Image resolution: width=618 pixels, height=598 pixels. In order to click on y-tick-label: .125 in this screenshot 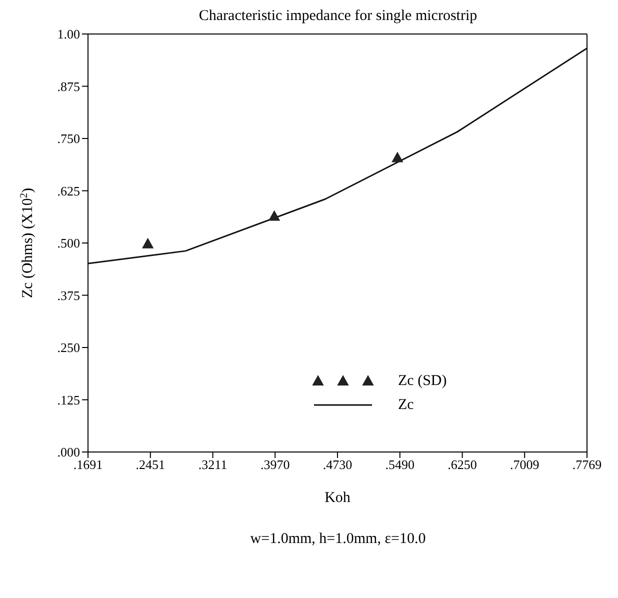, I will do `click(68, 400)`.